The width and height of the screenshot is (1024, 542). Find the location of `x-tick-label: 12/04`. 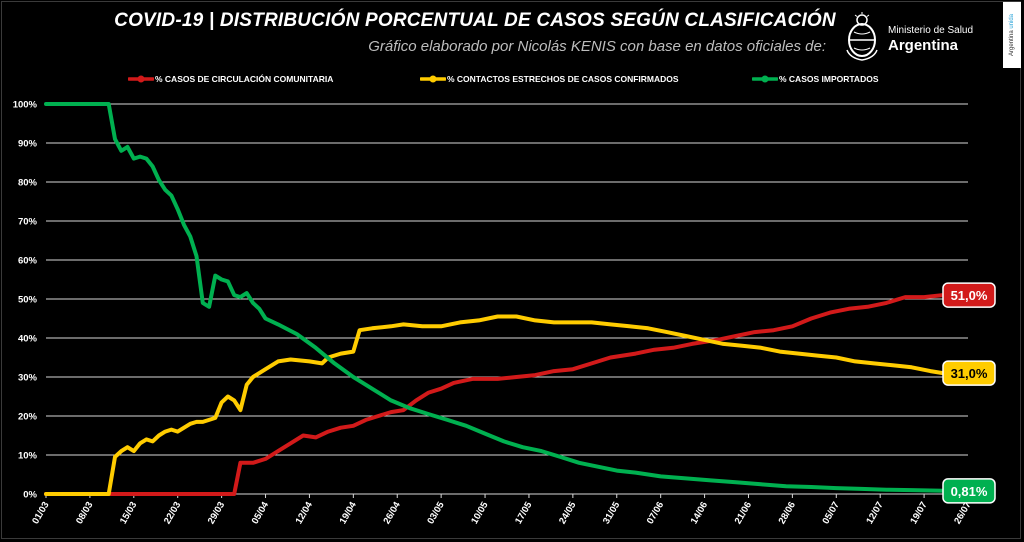

x-tick-label: 12/04 is located at coordinates (305, 512).